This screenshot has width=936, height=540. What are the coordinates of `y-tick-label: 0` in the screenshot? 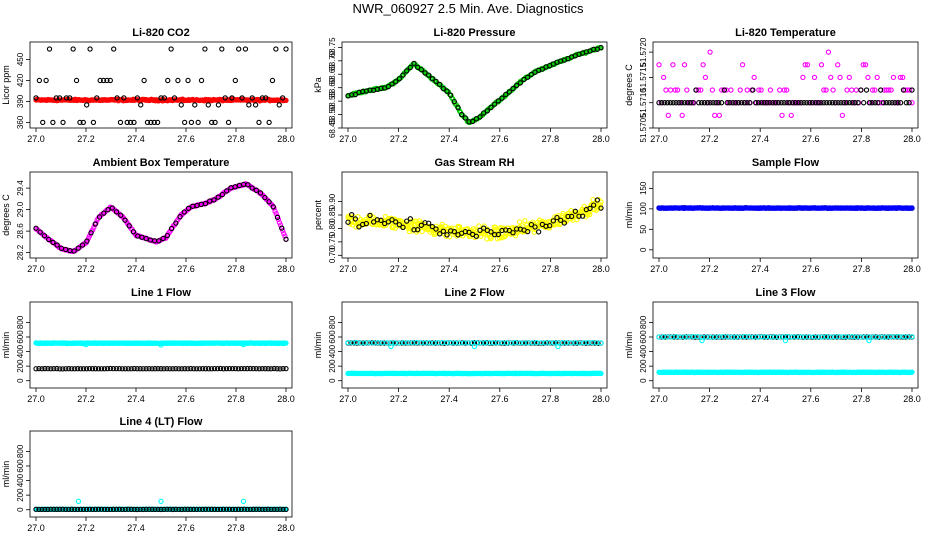 It's located at (20, 380).